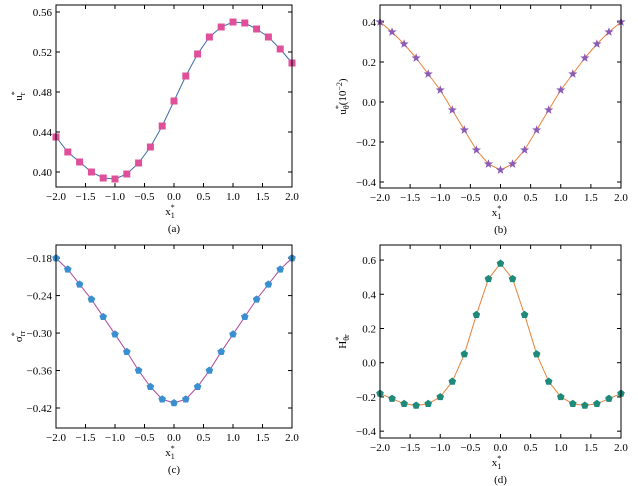 The image size is (638, 486). What do you see at coordinates (168, 453) in the screenshot?
I see `axis-label-part: x` at bounding box center [168, 453].